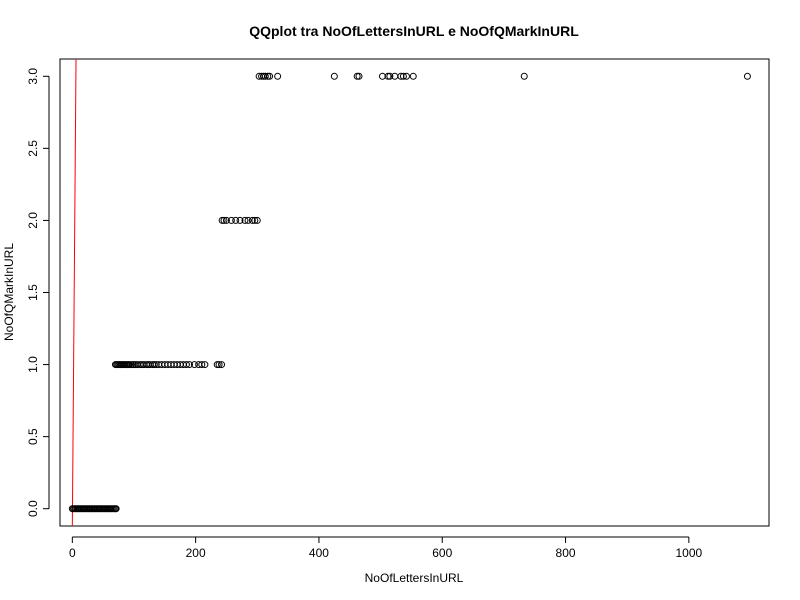 This screenshot has height=600, width=800. Describe the element at coordinates (414, 578) in the screenshot. I see `x-axis-label: NoOfLettersInURL` at that location.